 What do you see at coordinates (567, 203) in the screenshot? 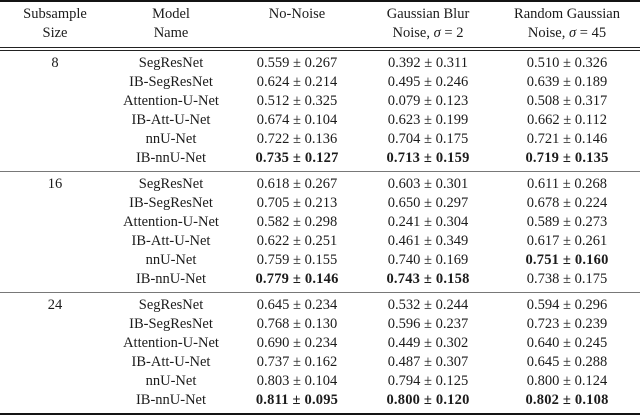
I see `value-cell: 0.678 ± 0.224` at bounding box center [567, 203].